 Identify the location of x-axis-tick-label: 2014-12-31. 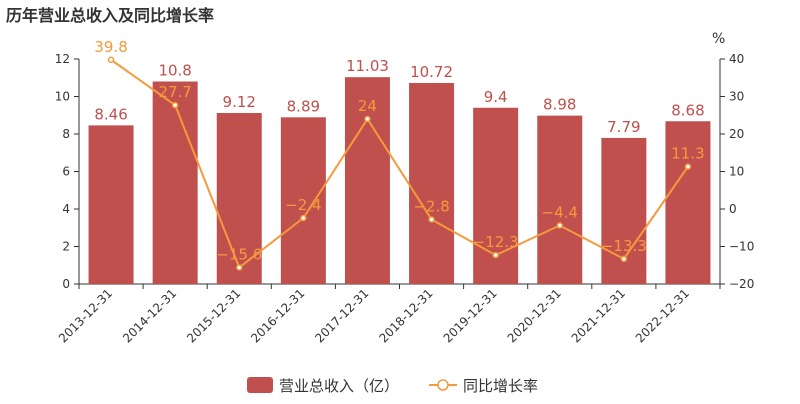
(149, 315).